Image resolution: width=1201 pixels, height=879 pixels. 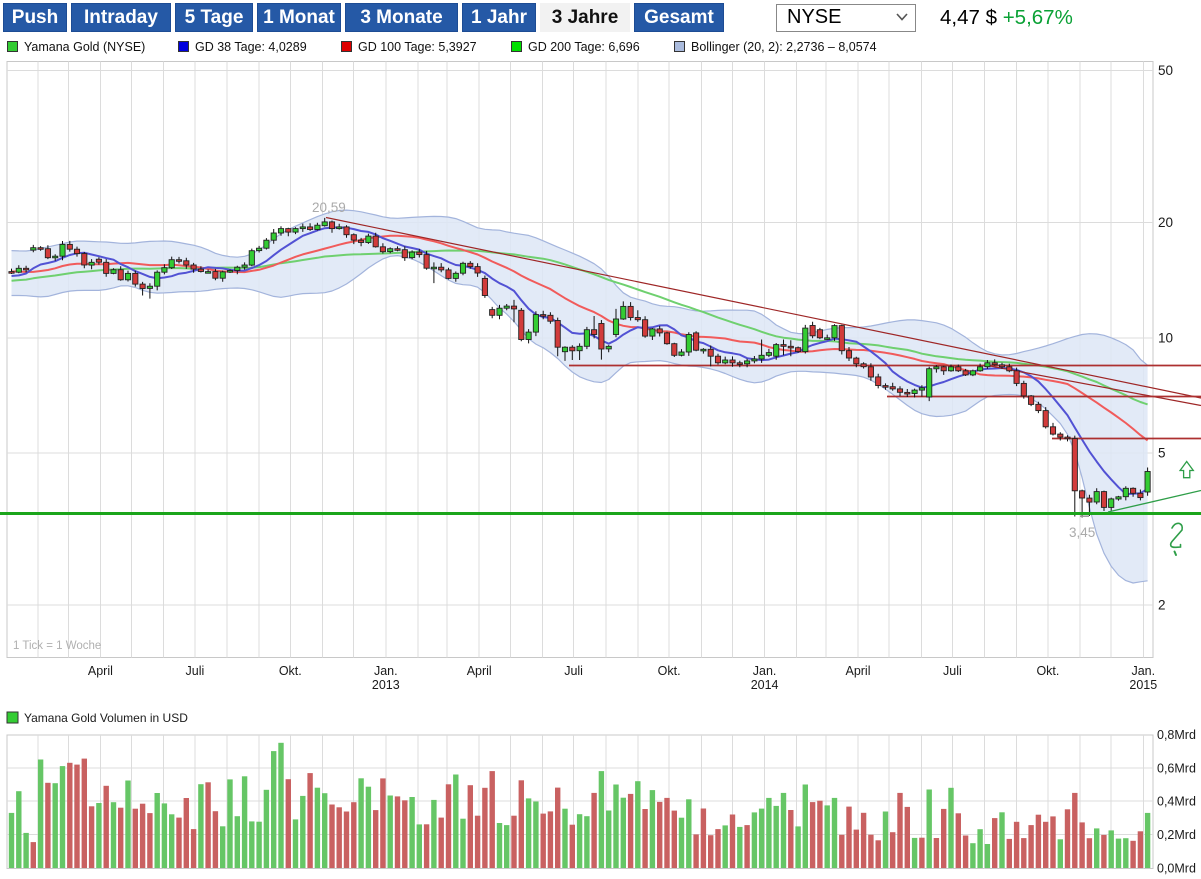 What do you see at coordinates (1176, 869) in the screenshot?
I see `svg-text: 0,0Mrd` at bounding box center [1176, 869].